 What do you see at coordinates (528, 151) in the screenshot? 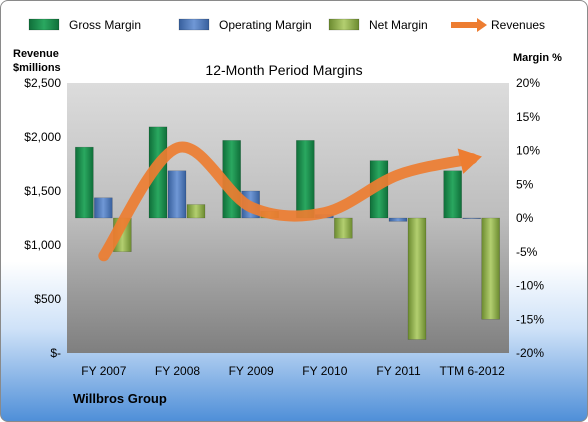
I see `right-tick-label: 10%` at bounding box center [528, 151].